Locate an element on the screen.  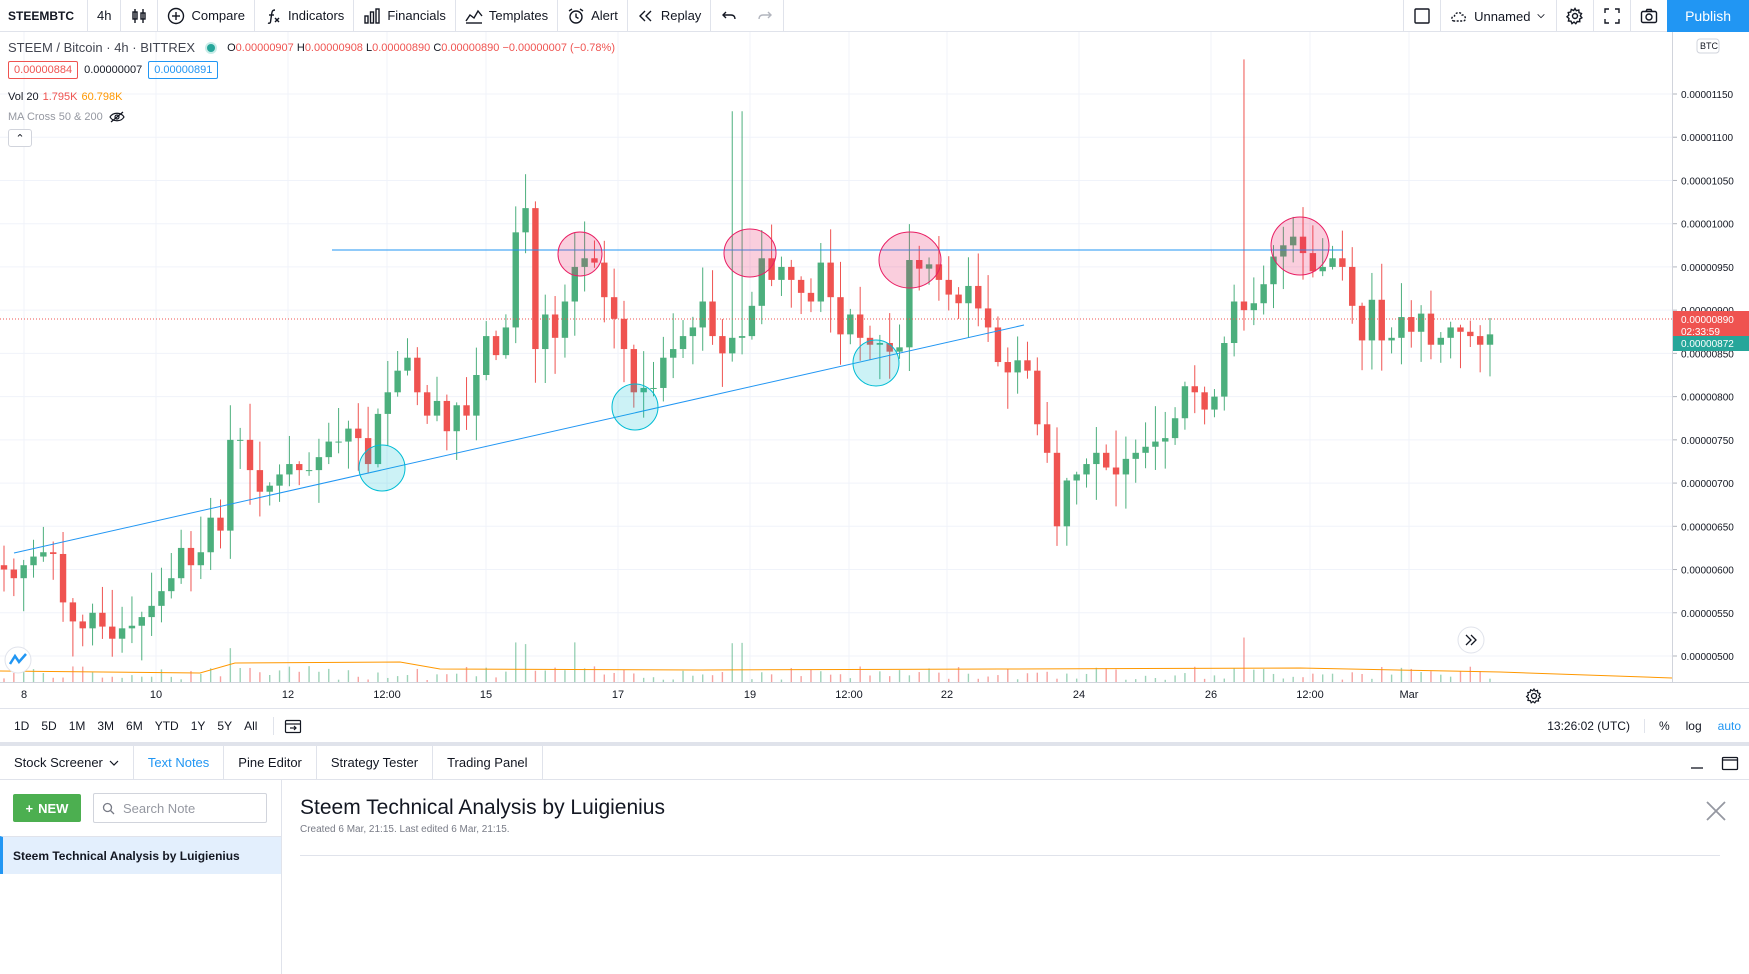
range-ytd-button: YTD is located at coordinates (166, 725).